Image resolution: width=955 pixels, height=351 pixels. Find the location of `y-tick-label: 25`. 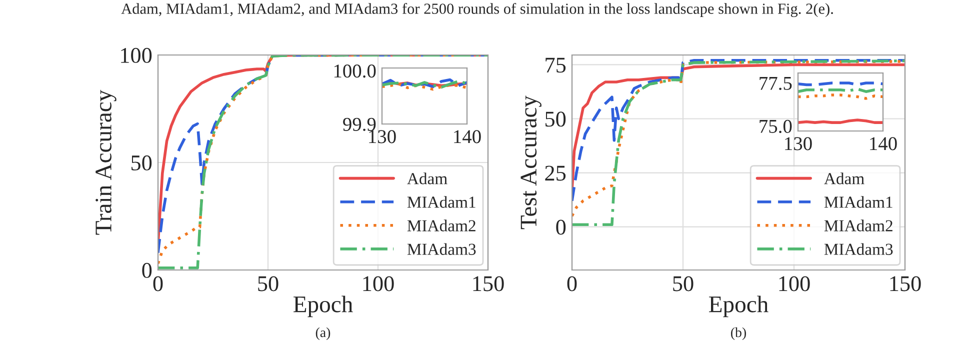

y-tick-label: 25 is located at coordinates (555, 173).